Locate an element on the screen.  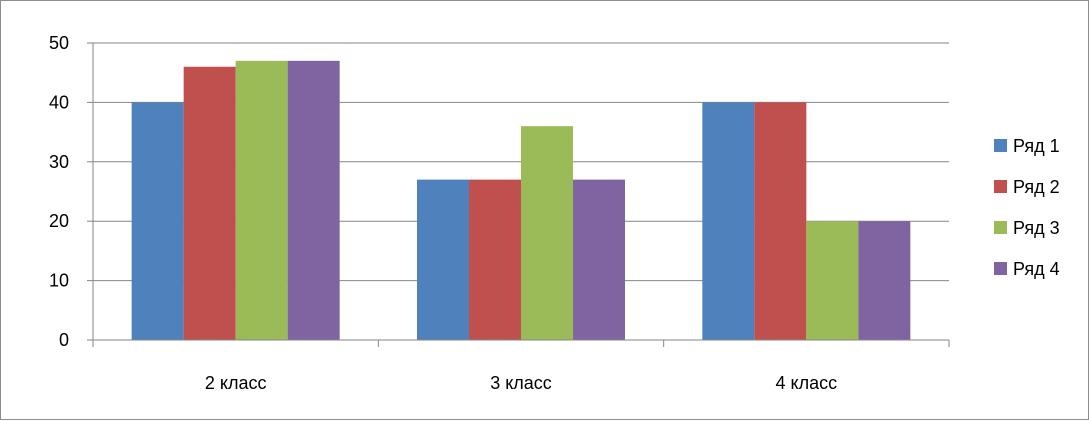
legend: Ряд 1 Ряд 2 Ряд 3 Ряд 4 is located at coordinates (1027, 207).